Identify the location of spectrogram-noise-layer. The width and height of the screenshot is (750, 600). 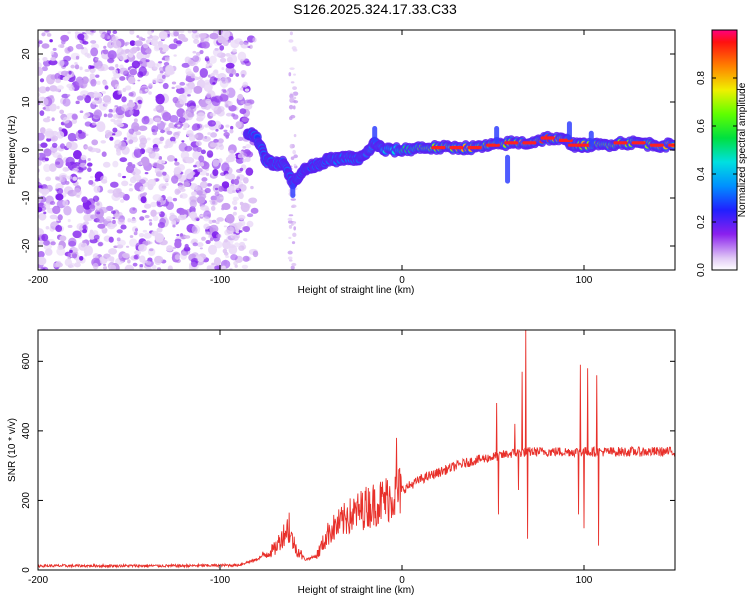
(168, 150).